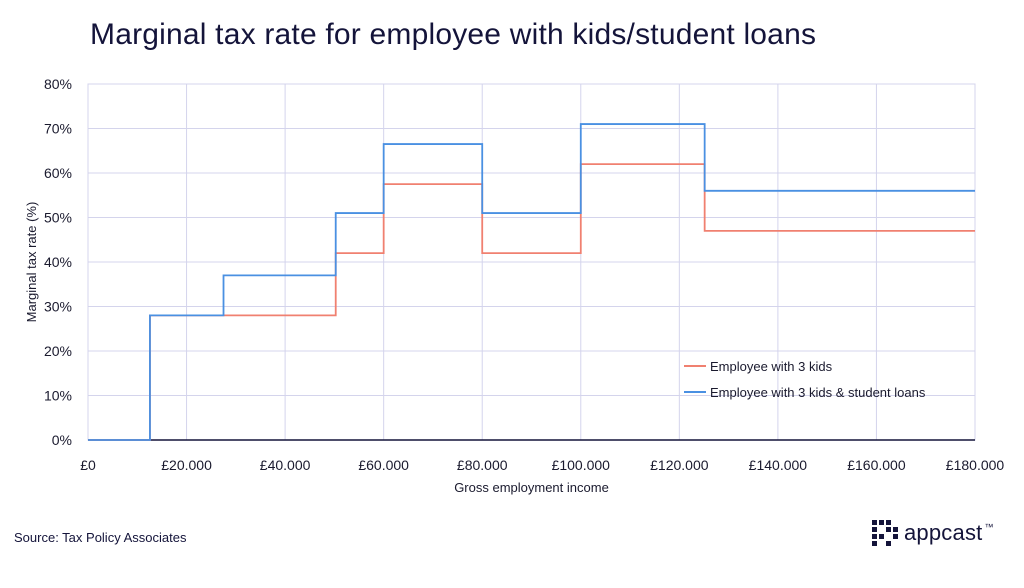  Describe the element at coordinates (58, 129) in the screenshot. I see `y-tick-label: 70%` at that location.